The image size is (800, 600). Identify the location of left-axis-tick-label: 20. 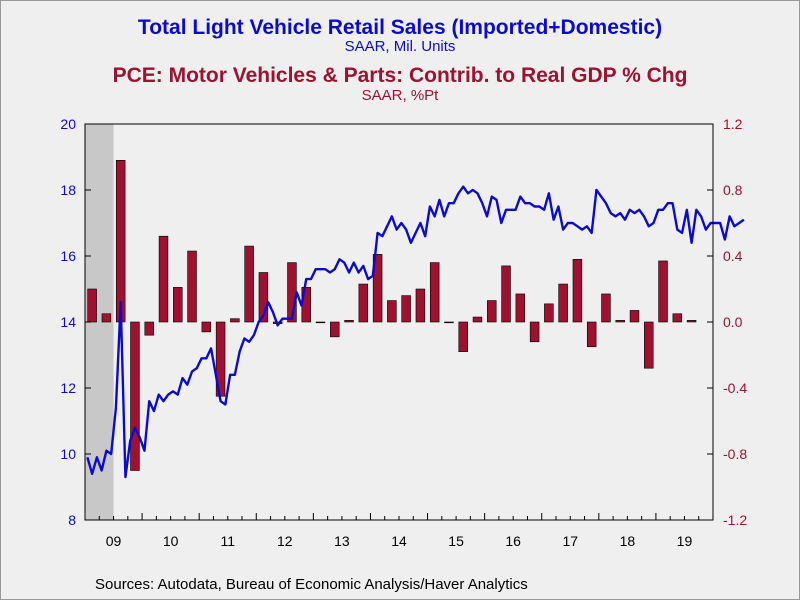
(68, 124).